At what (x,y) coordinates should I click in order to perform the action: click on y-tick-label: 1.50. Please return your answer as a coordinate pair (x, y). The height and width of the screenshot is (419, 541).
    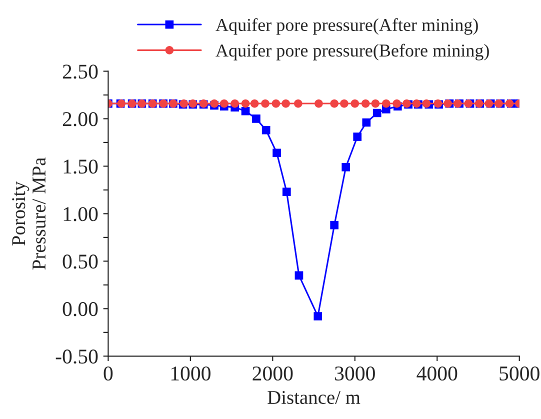
    Looking at the image, I should click on (81, 167).